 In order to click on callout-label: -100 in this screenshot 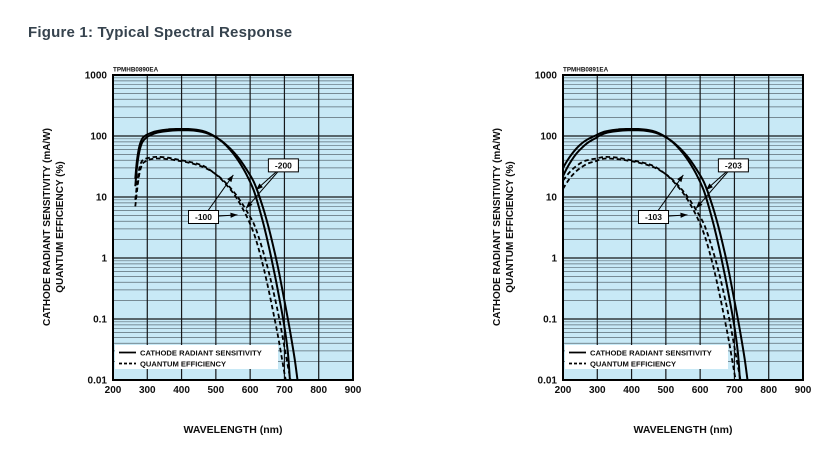, I will do `click(203, 217)`.